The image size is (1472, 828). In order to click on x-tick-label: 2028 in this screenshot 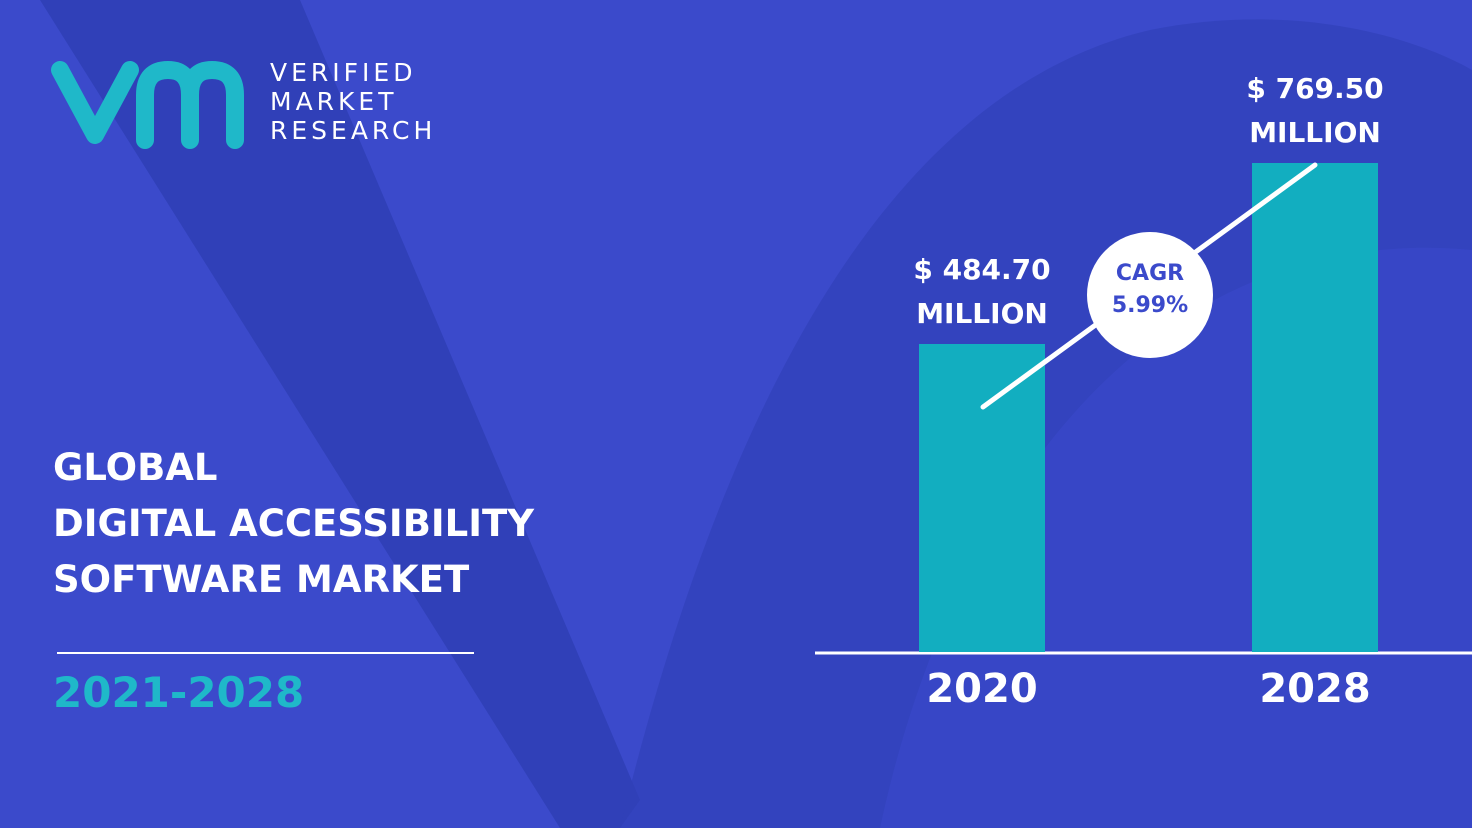, I will do `click(1315, 689)`.